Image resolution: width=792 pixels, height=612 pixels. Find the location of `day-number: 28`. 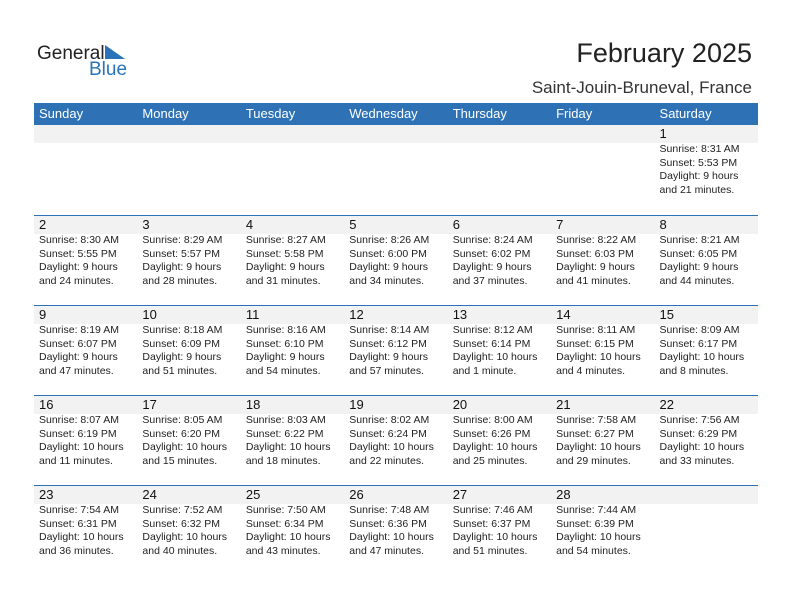

day-number: 28 is located at coordinates (563, 494).